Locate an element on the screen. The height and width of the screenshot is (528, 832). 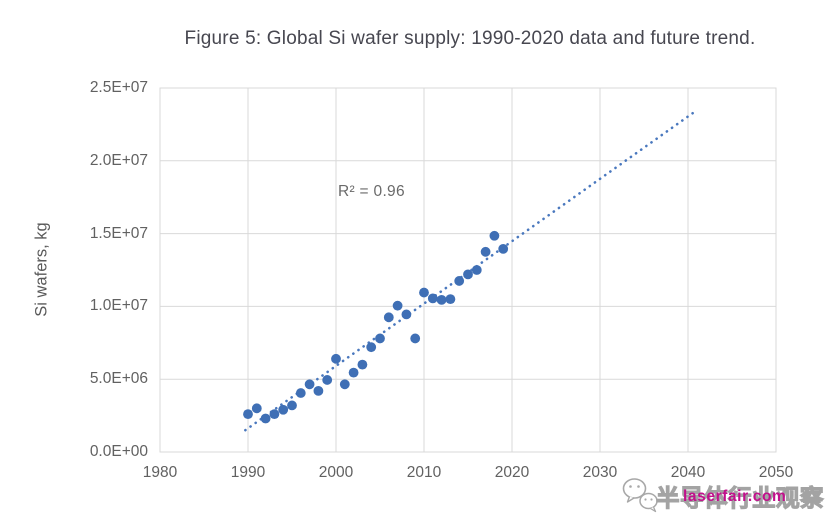
x-tick-label: 2030 is located at coordinates (600, 472).